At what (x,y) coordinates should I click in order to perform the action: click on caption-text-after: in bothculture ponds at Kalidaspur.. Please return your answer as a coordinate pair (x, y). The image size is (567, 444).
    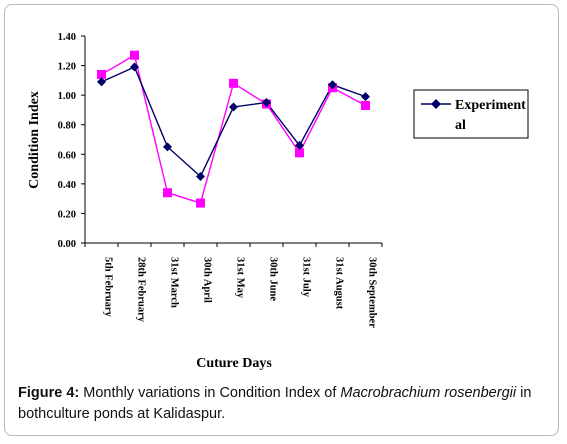
    Looking at the image, I should click on (275, 403).